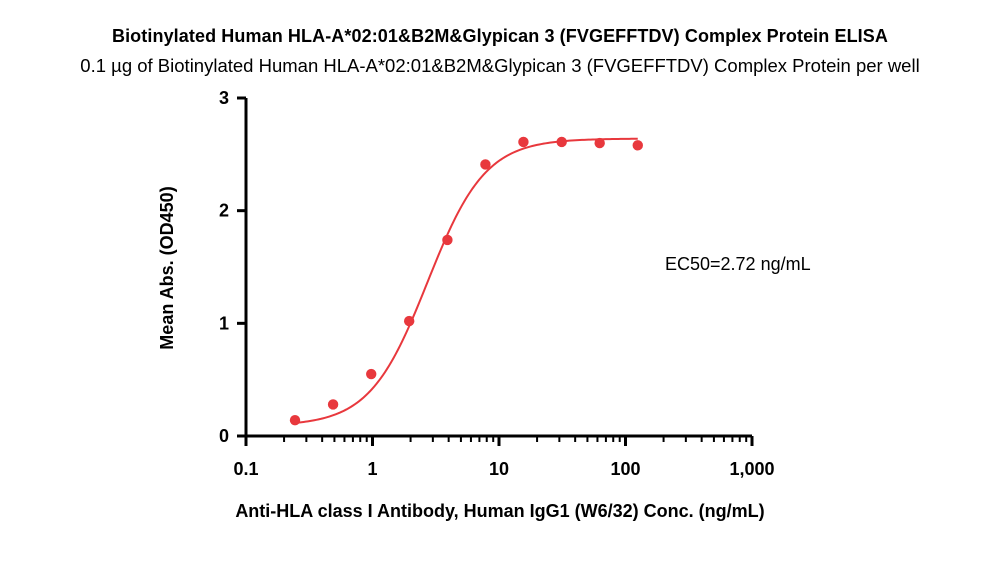  I want to click on x-tick-label: 1,000, so click(751, 469).